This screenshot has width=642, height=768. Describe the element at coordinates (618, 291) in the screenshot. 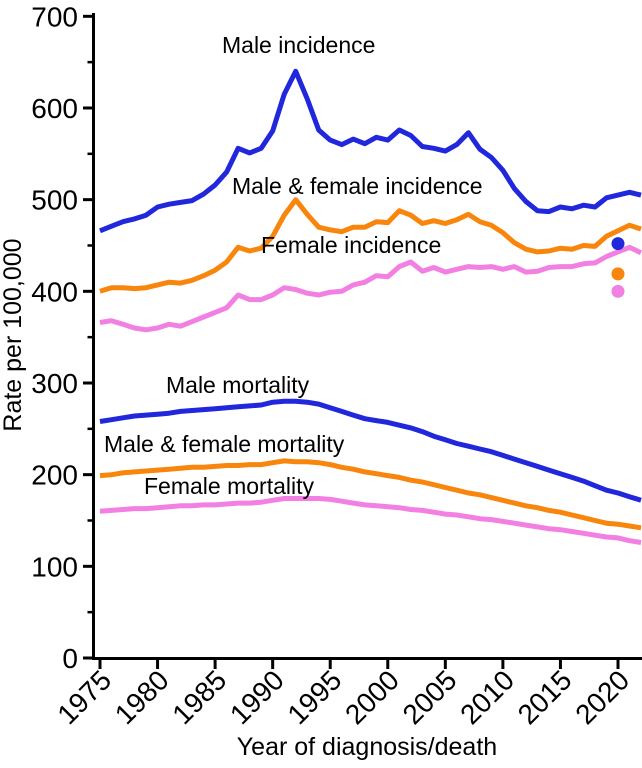

I see `covid-2020-dot-female-incidence` at that location.